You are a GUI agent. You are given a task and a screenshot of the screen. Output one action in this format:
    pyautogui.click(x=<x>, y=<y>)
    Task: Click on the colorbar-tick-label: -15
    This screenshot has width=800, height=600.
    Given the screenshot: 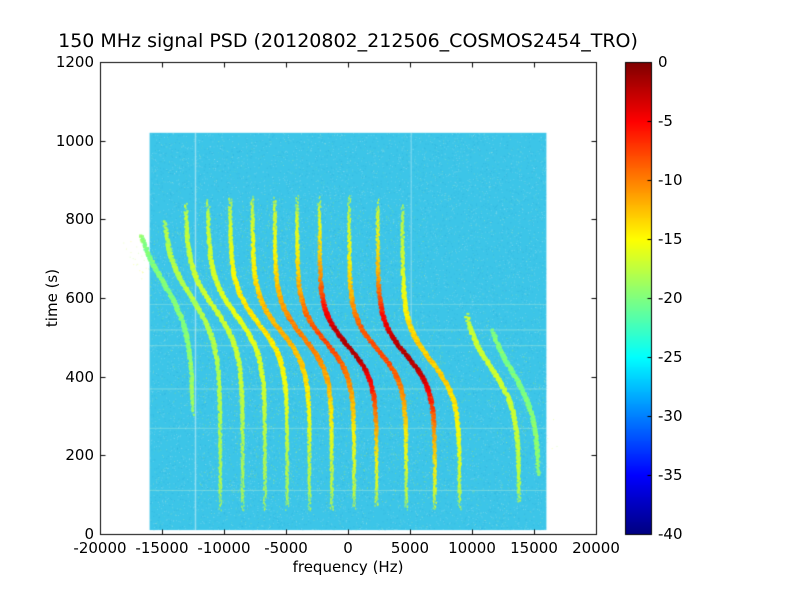 What is the action you would take?
    pyautogui.click(x=670, y=239)
    